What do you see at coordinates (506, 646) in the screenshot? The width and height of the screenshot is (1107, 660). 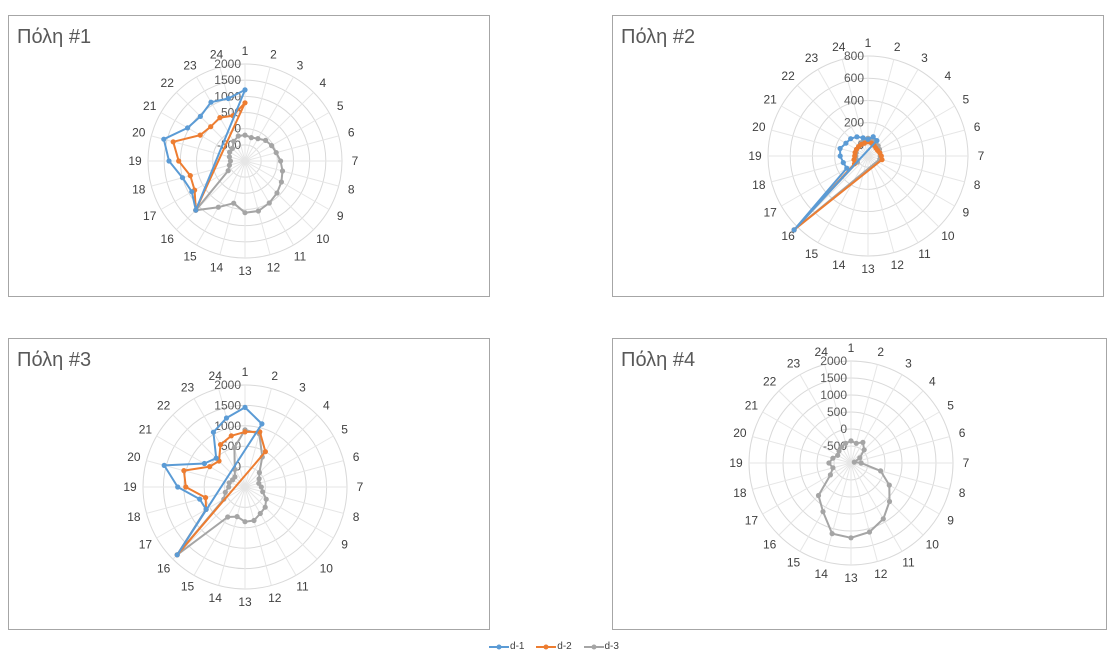 I see `legend-item-d1: d-1` at bounding box center [506, 646].